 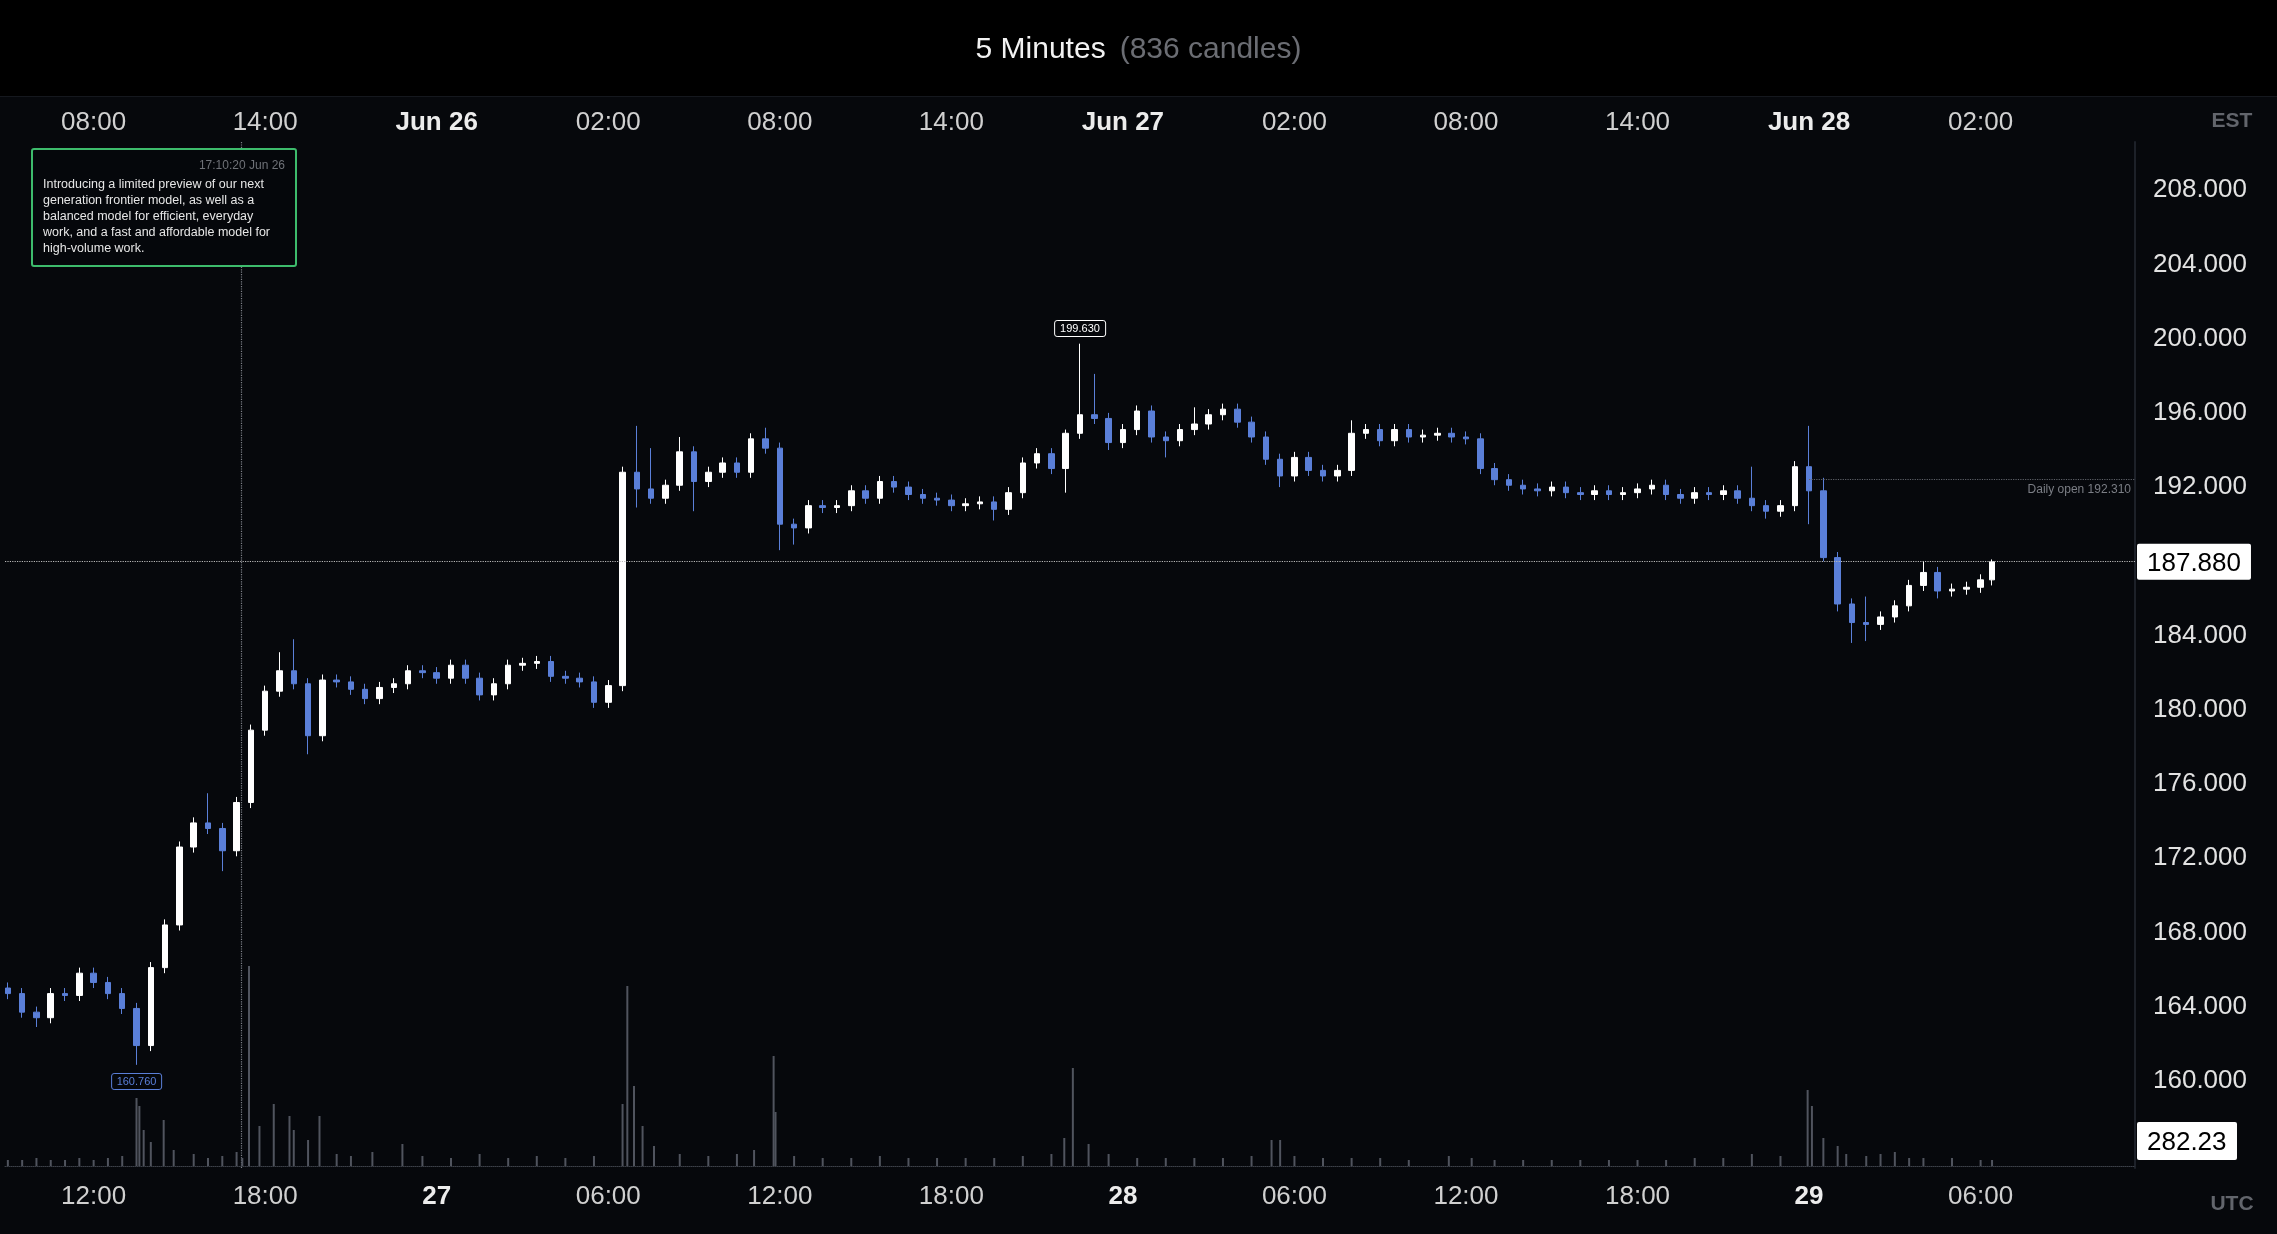 What do you see at coordinates (1210, 47) in the screenshot?
I see `chart-subtitle: (836 candles)` at bounding box center [1210, 47].